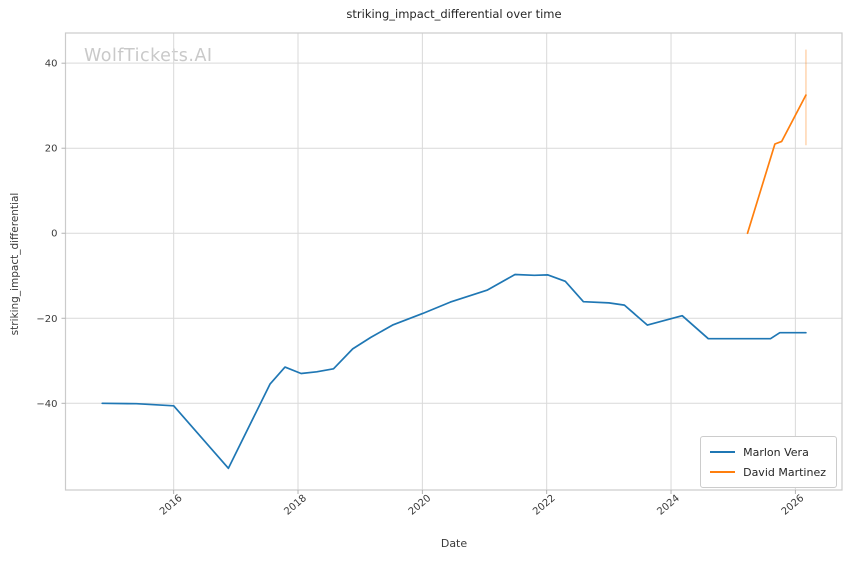 The width and height of the screenshot is (850, 561). I want to click on x-axis-label: Date, so click(454, 543).